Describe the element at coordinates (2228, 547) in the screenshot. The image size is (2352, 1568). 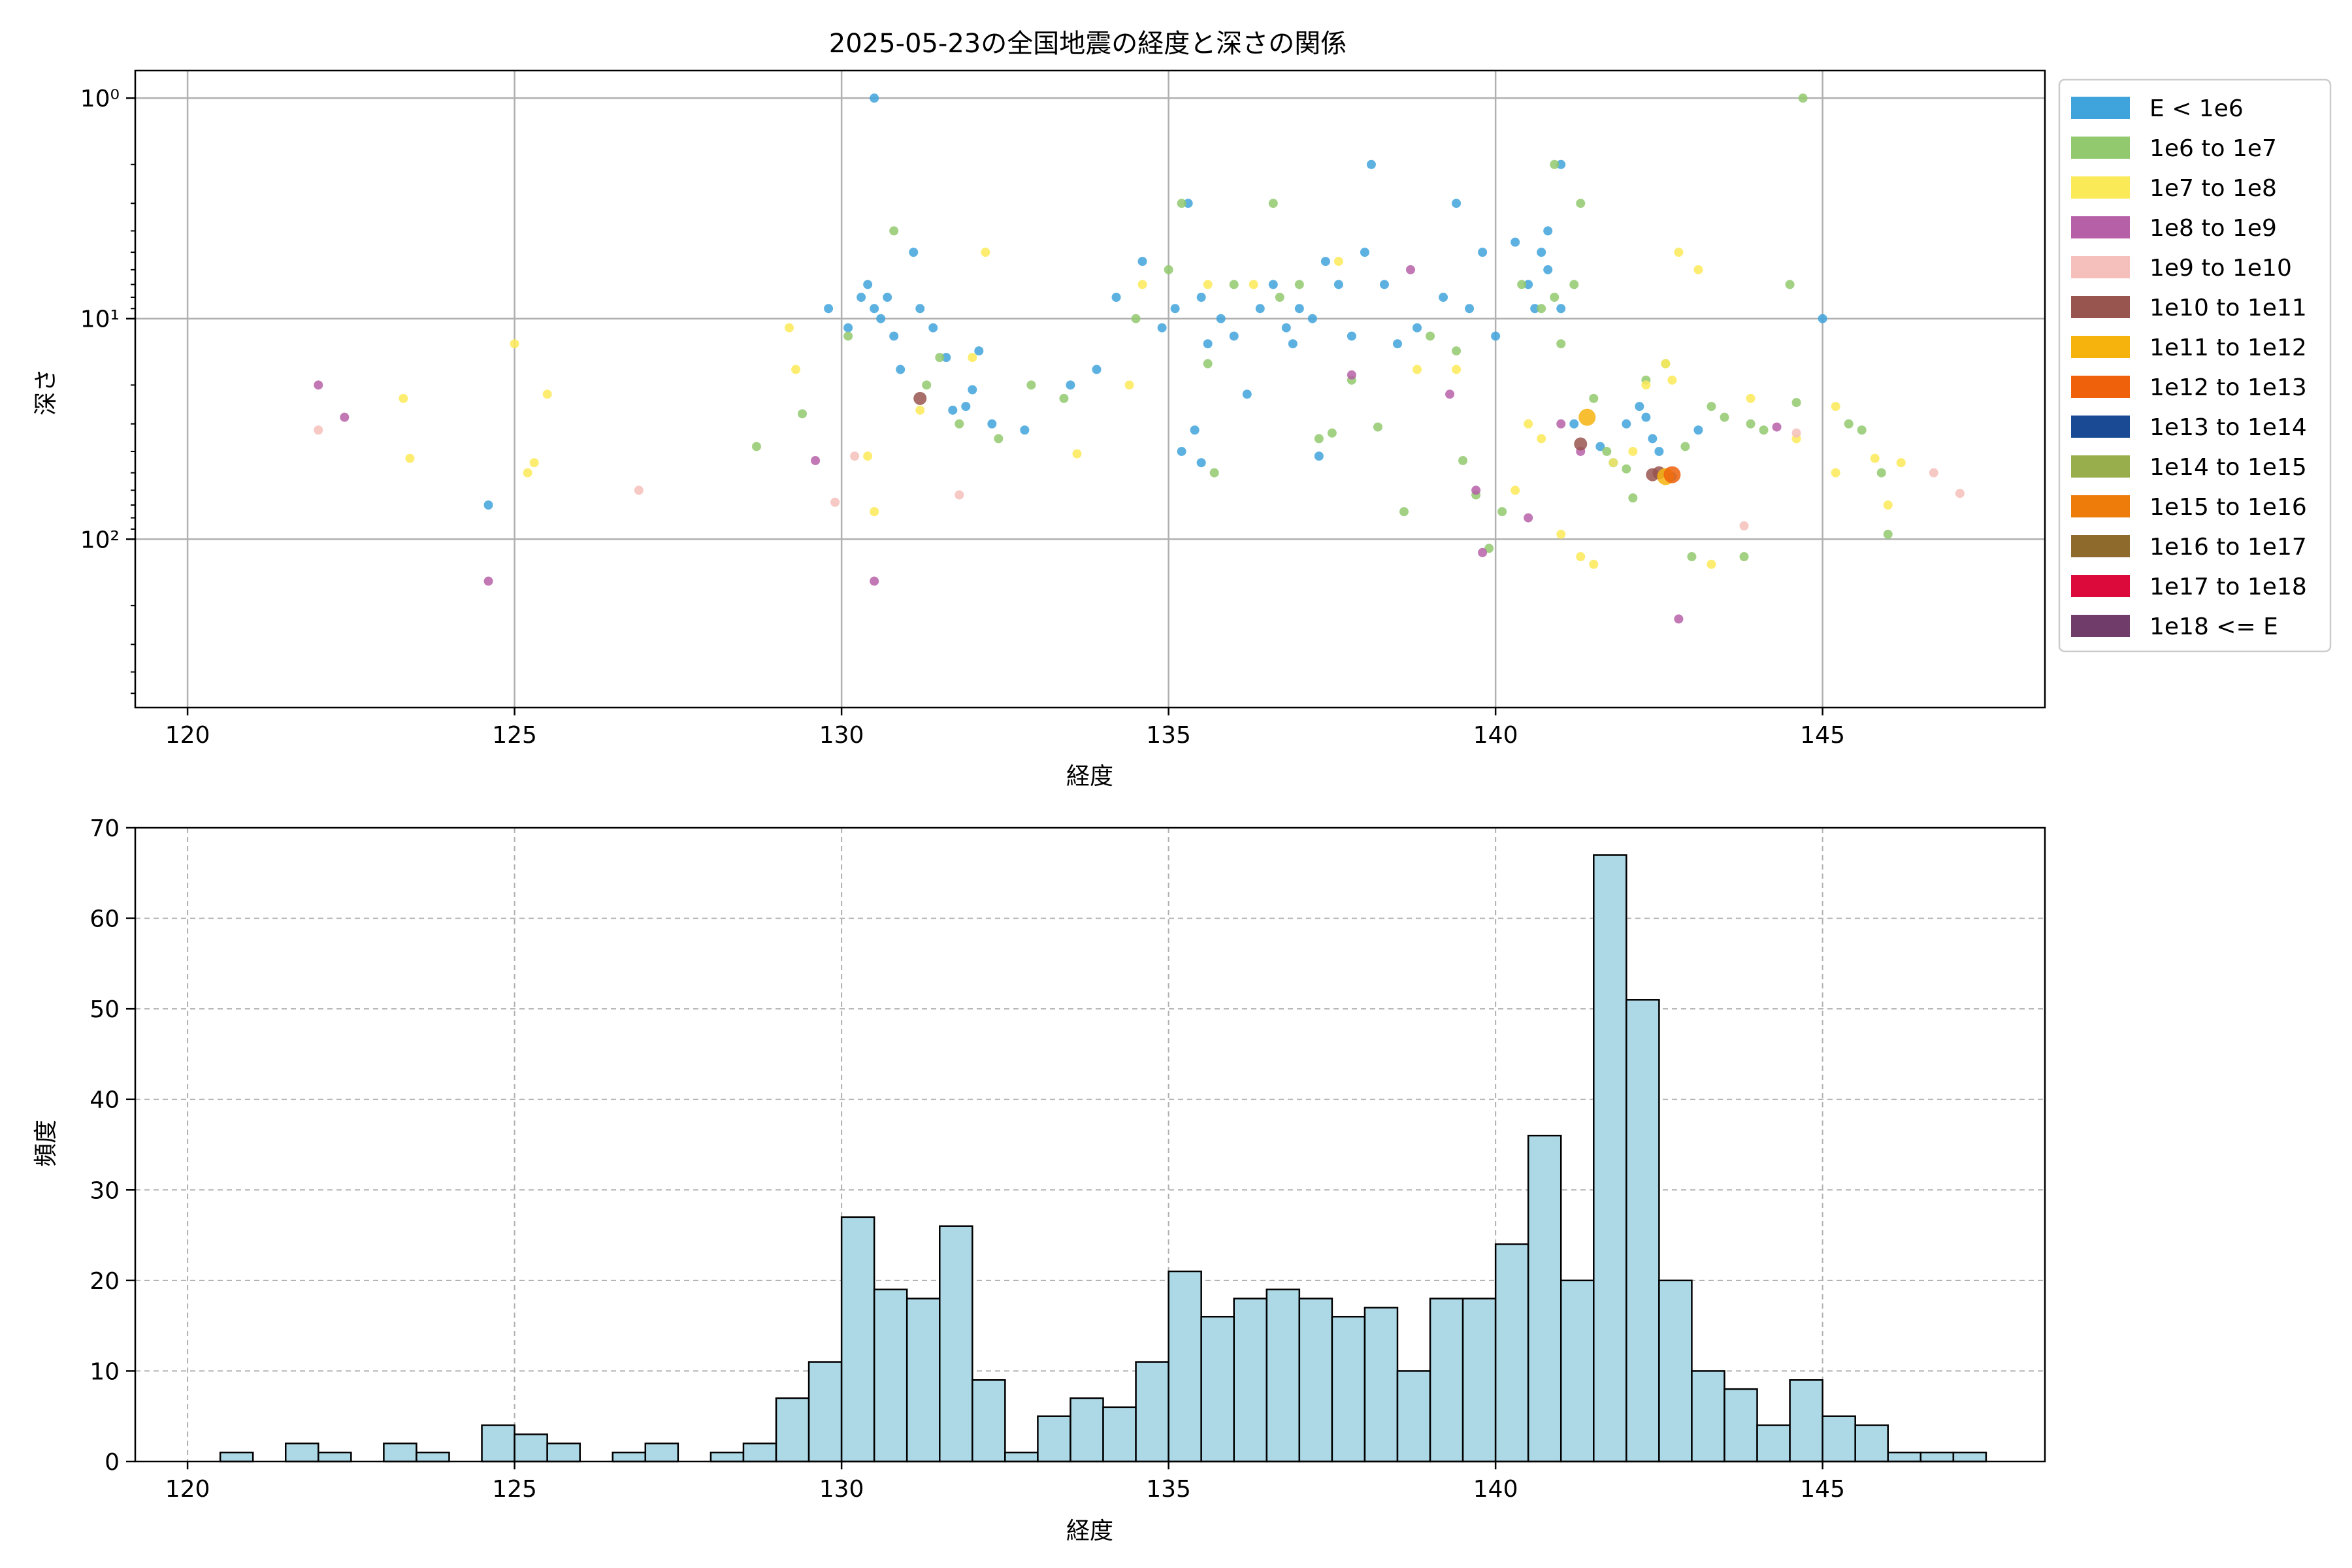
I see `legend-label: 1e16 to 1e17` at that location.